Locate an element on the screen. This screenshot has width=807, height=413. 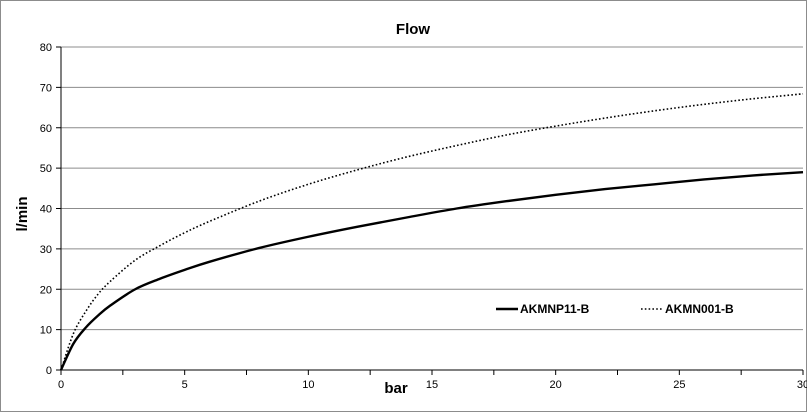
x-tick-label: 5 is located at coordinates (185, 385).